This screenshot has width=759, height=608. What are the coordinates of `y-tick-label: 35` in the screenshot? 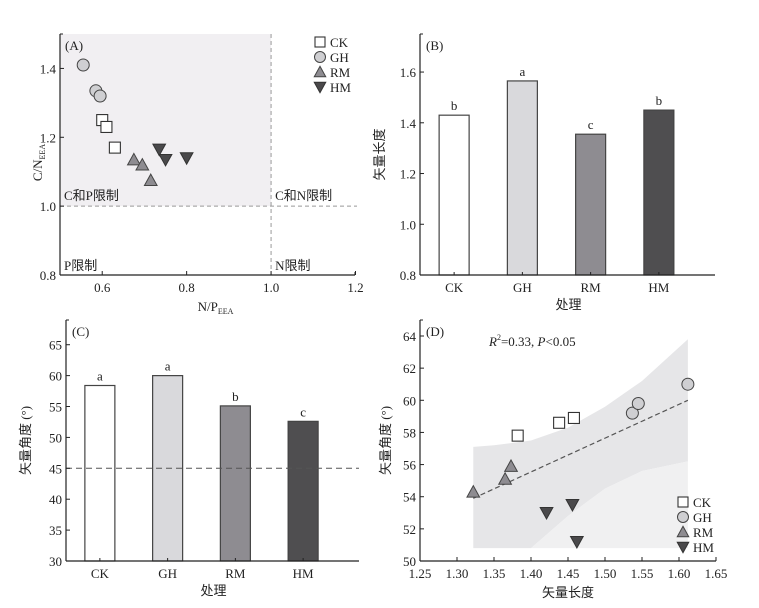 It's located at (55, 530).